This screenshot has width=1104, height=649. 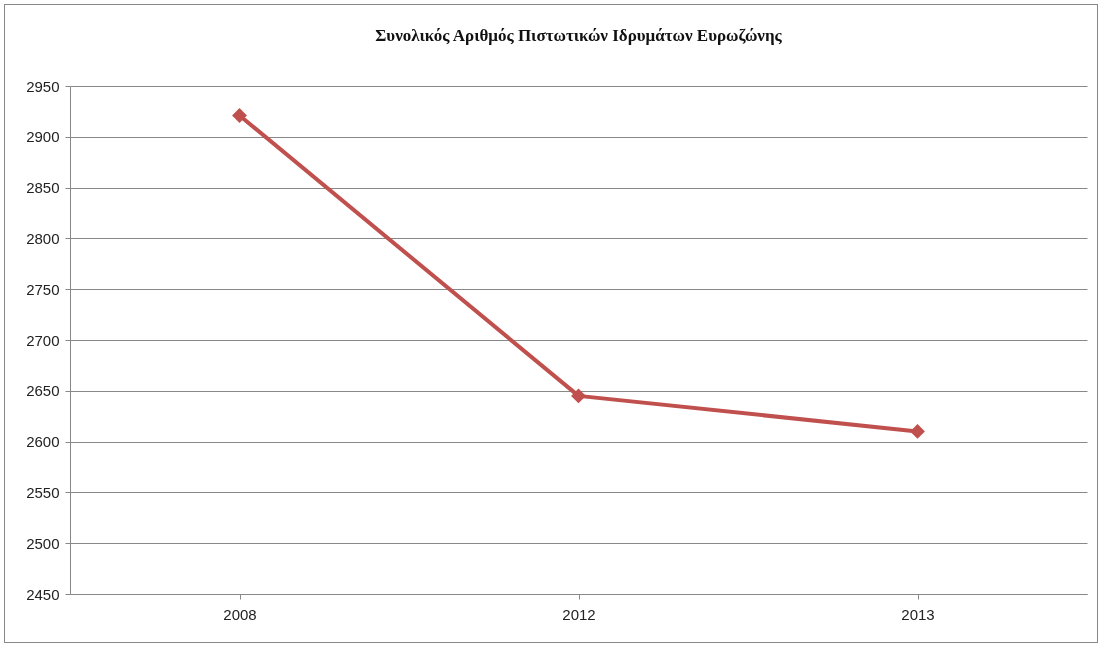 What do you see at coordinates (579, 614) in the screenshot?
I see `x-tick-label: 2012` at bounding box center [579, 614].